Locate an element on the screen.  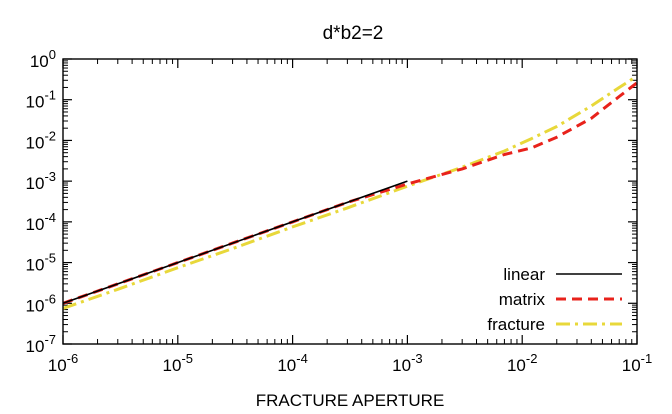
y-tick-label: 10⁻² is located at coordinates (41, 140).